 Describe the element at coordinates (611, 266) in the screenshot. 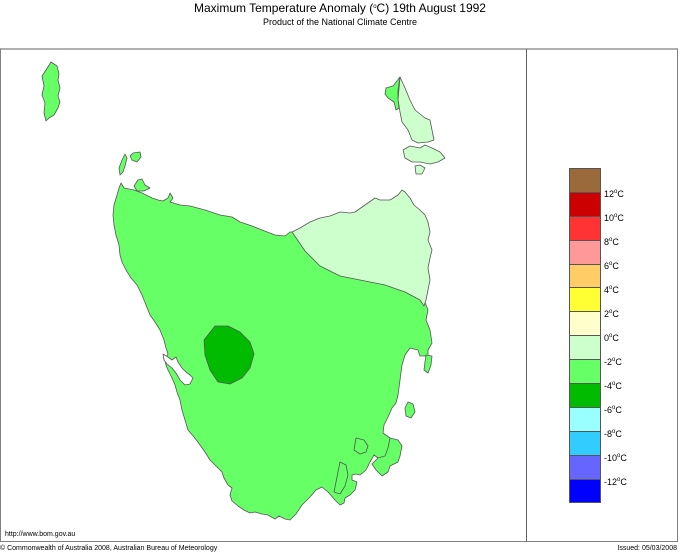

I see `legend-label: 6oC` at that location.